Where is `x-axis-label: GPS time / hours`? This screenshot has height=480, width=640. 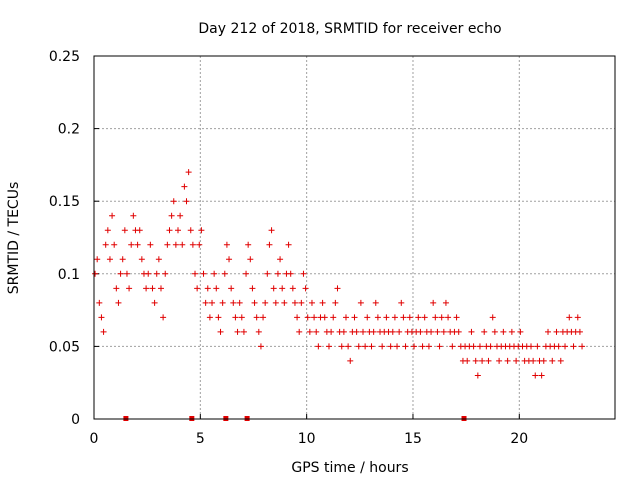 x-axis-label: GPS time / hours is located at coordinates (349, 468).